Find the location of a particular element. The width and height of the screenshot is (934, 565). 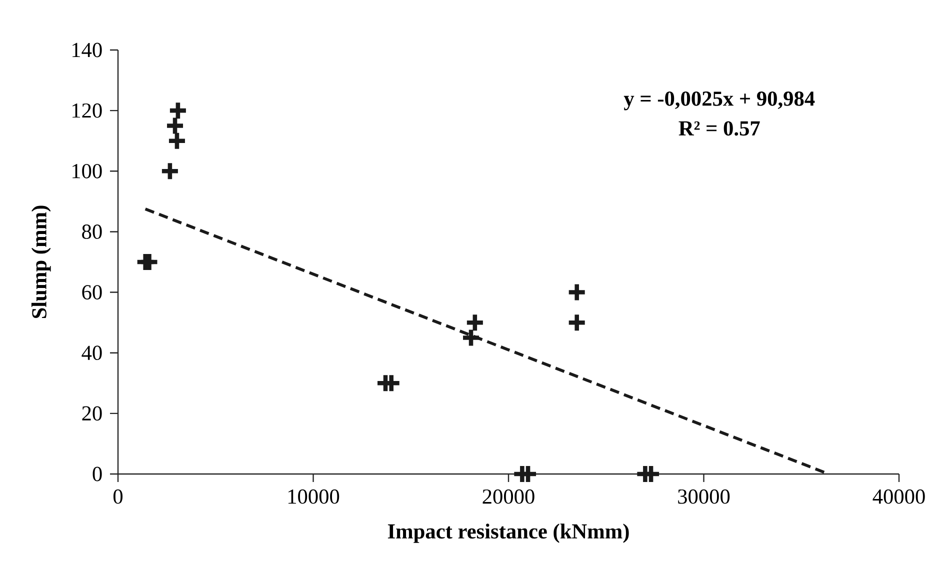

y-tick-label: 40 is located at coordinates (92, 353).